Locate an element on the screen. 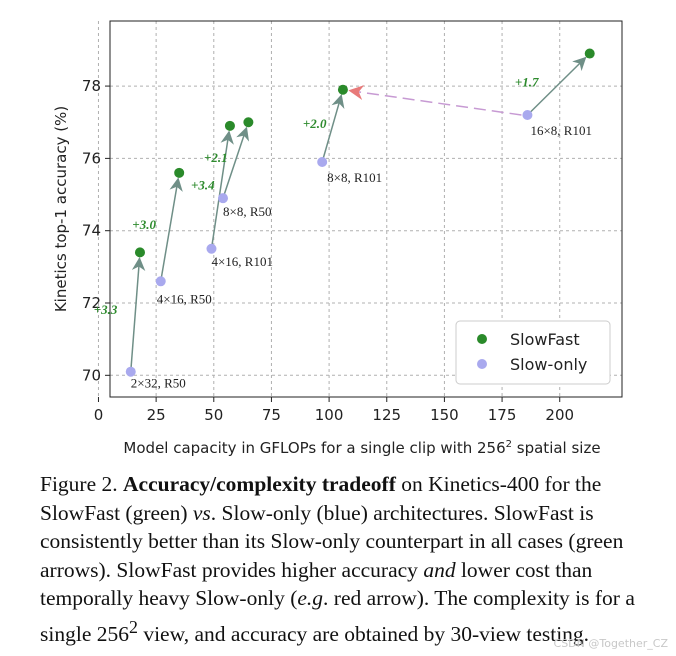  caption-italic-eg: e.g is located at coordinates (310, 598).